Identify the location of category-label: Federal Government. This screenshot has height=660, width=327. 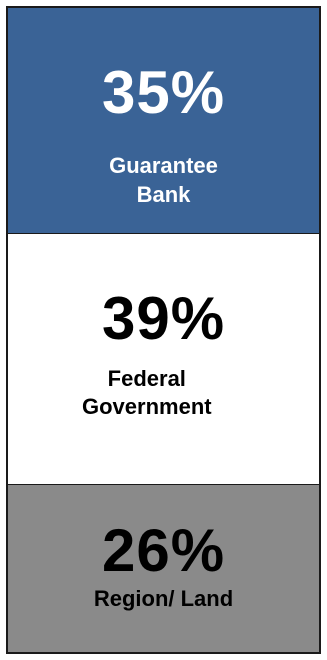
(147, 392).